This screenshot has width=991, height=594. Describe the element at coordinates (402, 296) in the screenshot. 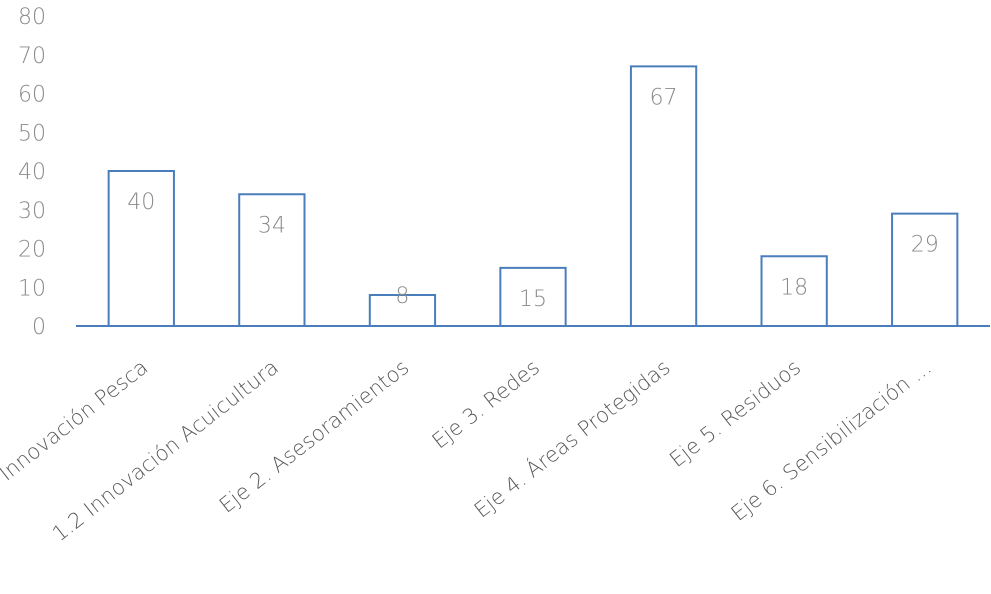

I see `data-label: 8` at that location.